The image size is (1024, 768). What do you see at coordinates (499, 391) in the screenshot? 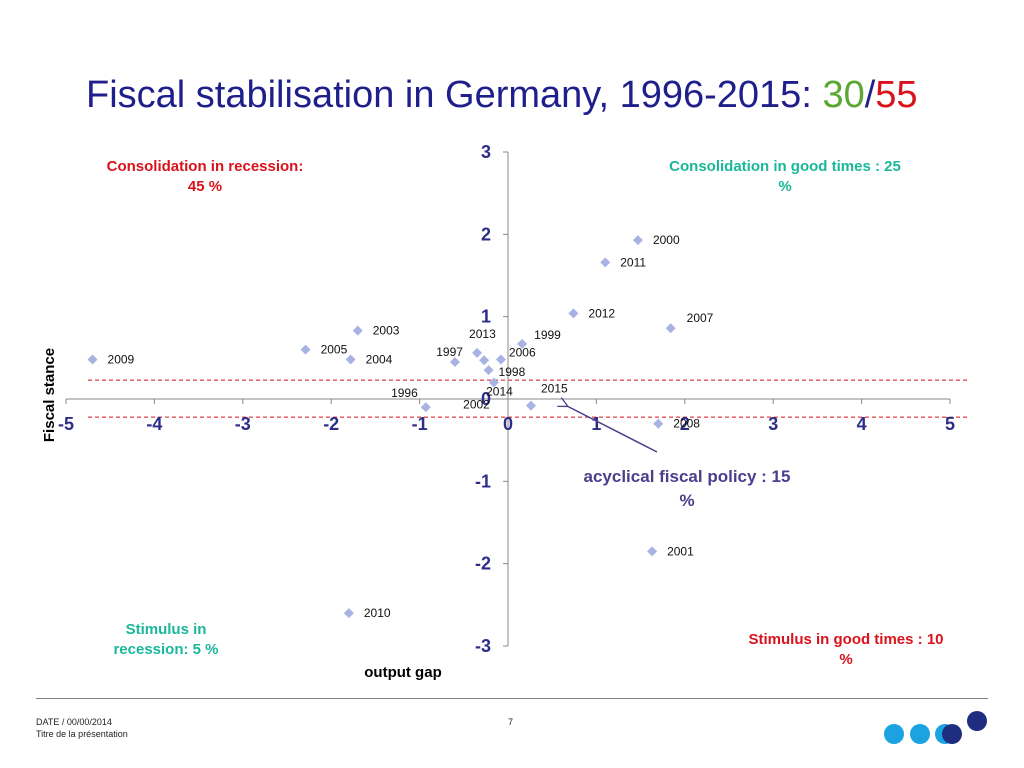
I see `data-point-label: 2014` at bounding box center [499, 391].